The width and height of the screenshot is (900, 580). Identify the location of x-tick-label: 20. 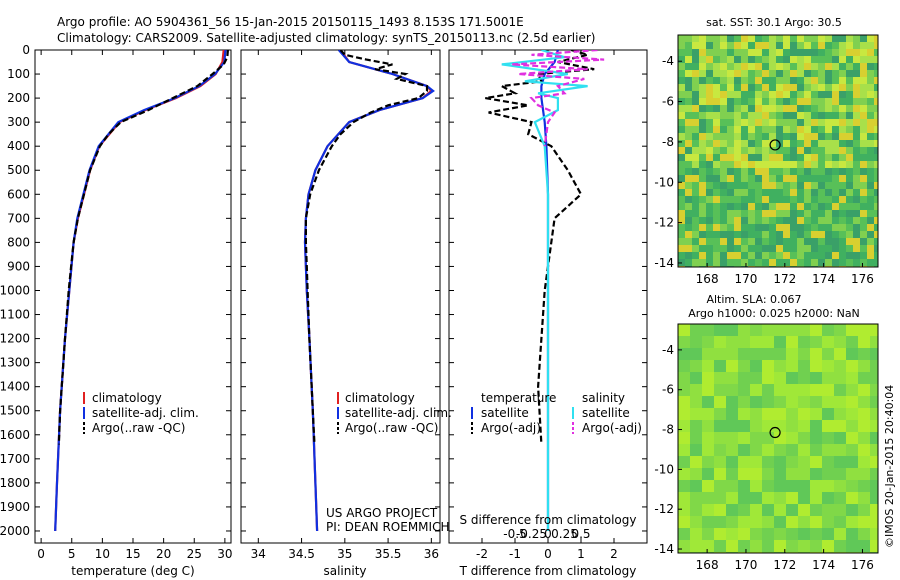
(163, 554).